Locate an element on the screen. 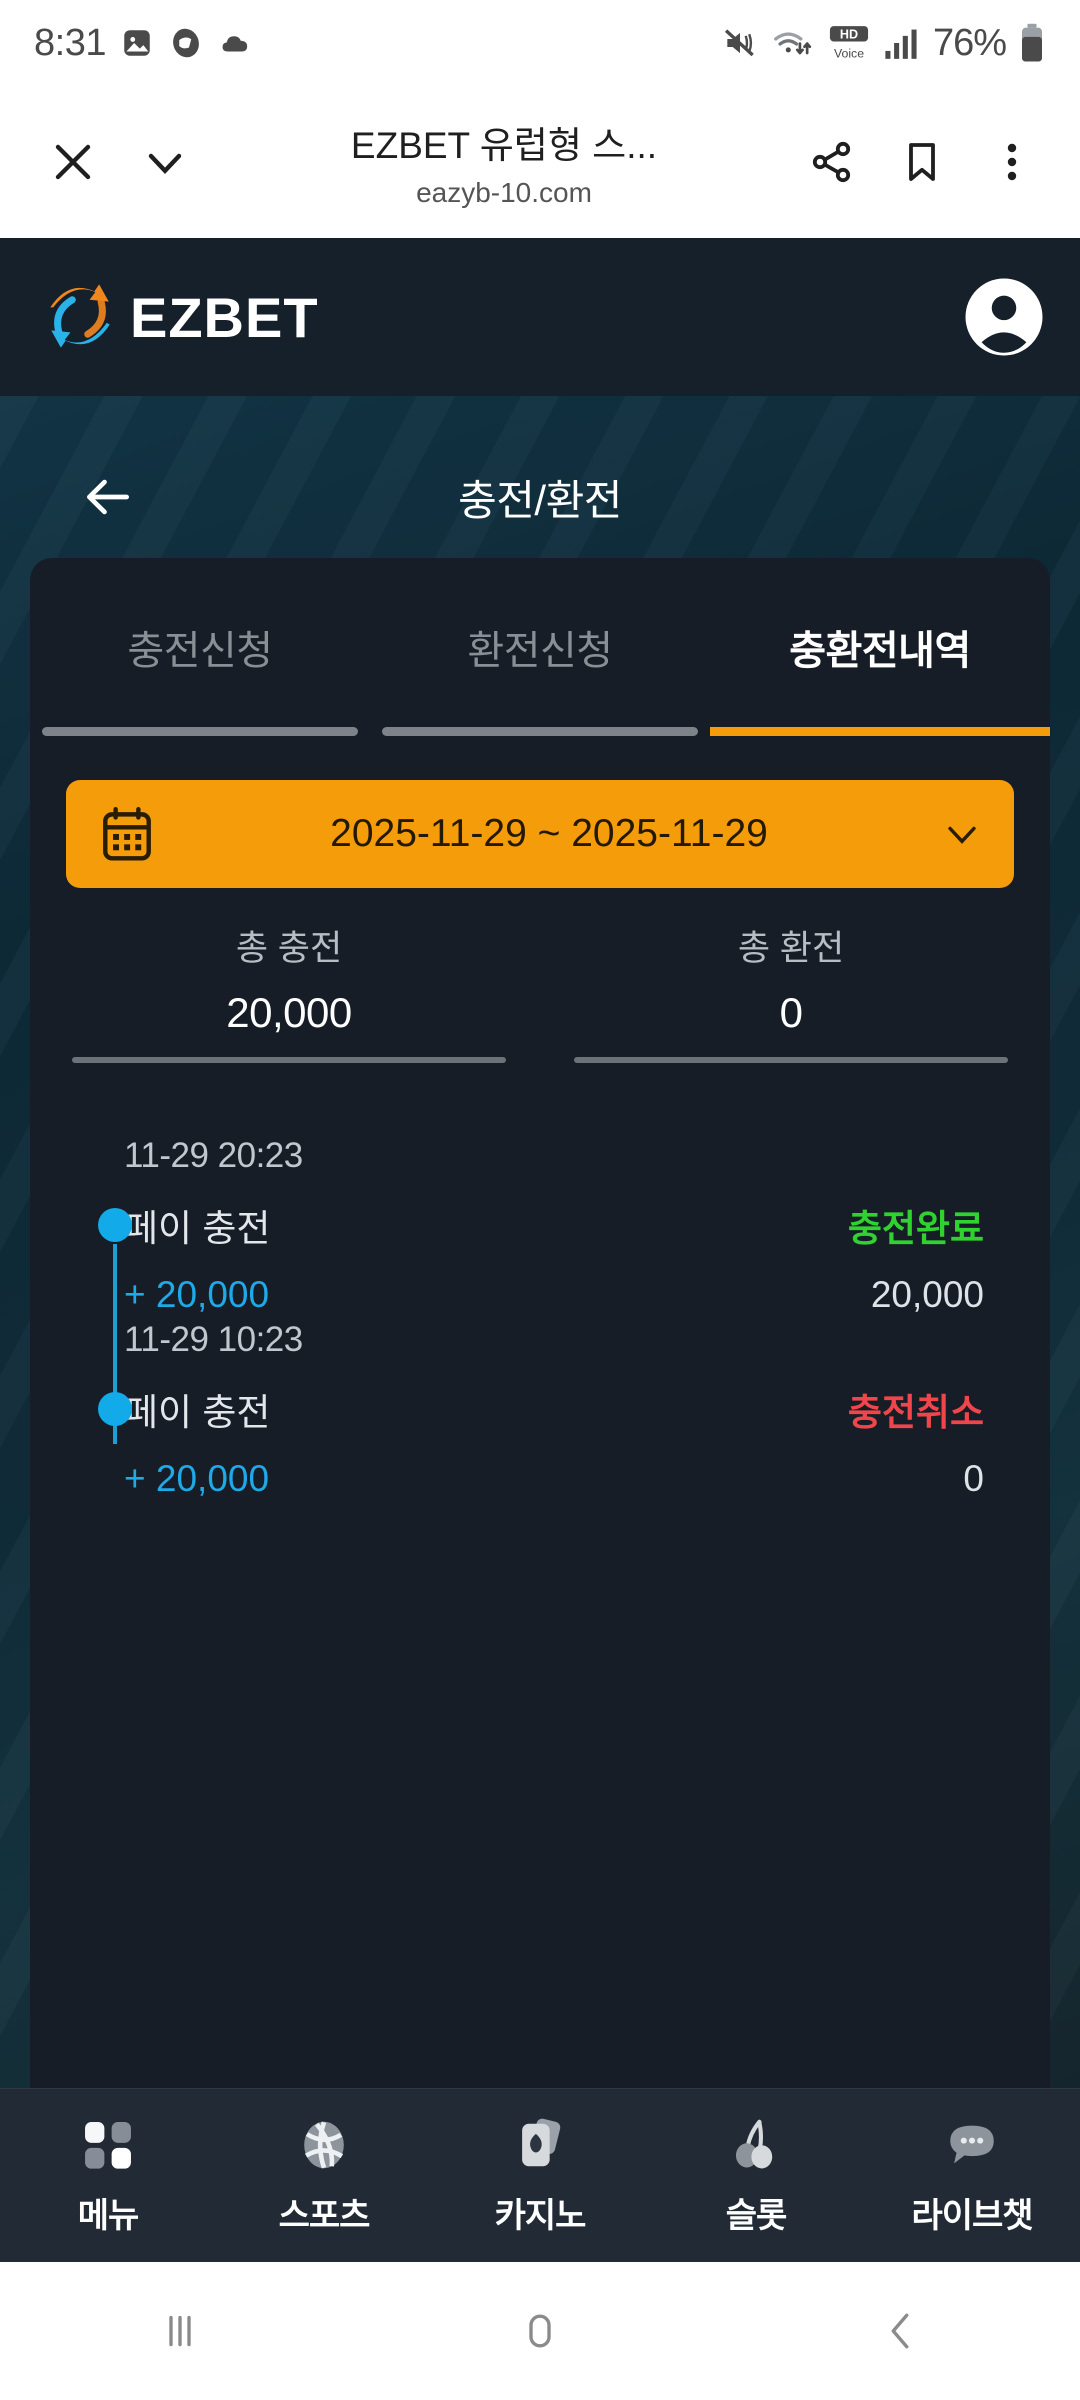  transaction-main-row: 페이 충전 충전취소 is located at coordinates (587, 1409).